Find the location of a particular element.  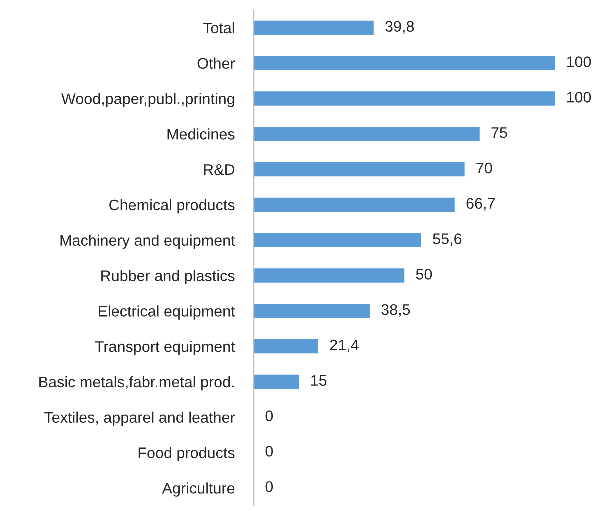

y-tick-label: R&D is located at coordinates (219, 170).